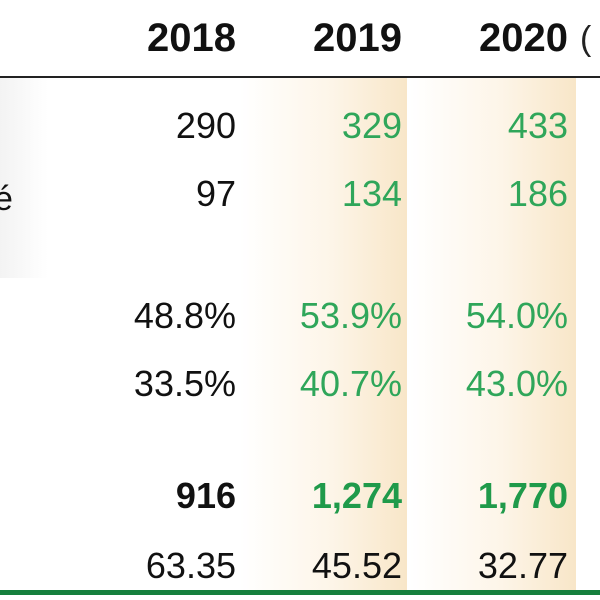 The width and height of the screenshot is (600, 600). What do you see at coordinates (184, 383) in the screenshot?
I see `table-cell: 33.5%` at bounding box center [184, 383].